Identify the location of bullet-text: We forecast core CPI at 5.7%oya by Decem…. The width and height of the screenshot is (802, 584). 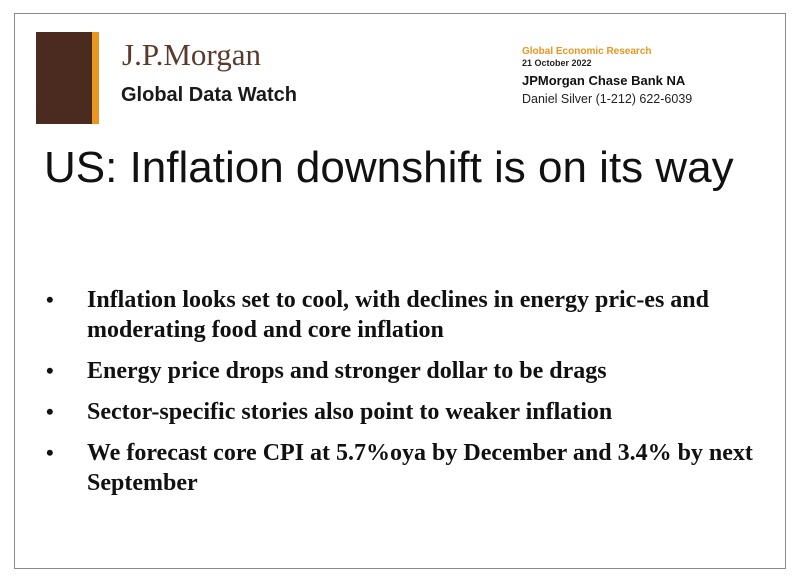
(420, 468).